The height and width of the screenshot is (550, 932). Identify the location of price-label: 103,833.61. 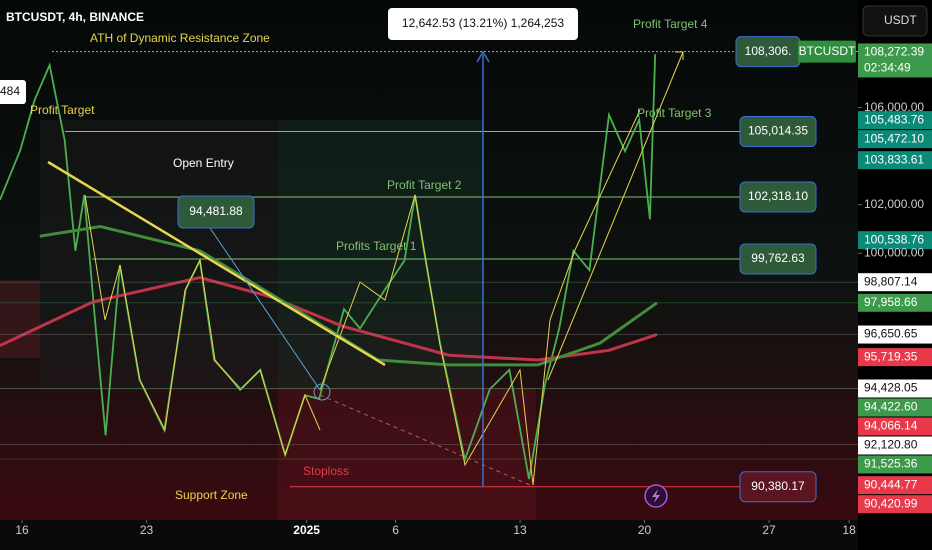
(894, 159).